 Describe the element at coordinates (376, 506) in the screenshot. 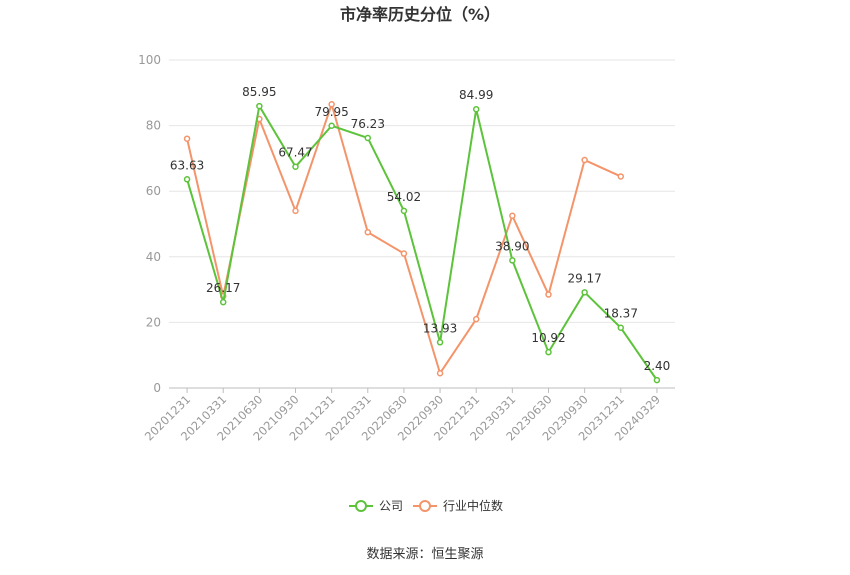

I see `legend-item-company: 公司` at that location.